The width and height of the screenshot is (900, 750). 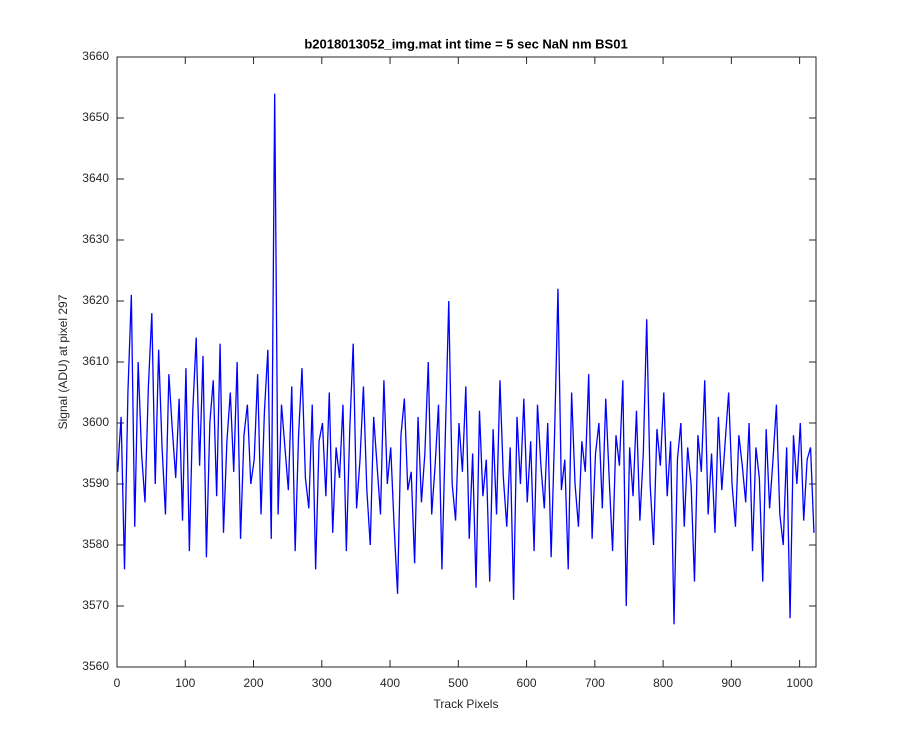 What do you see at coordinates (95, 239) in the screenshot?
I see `y-tick-label: 3630` at bounding box center [95, 239].